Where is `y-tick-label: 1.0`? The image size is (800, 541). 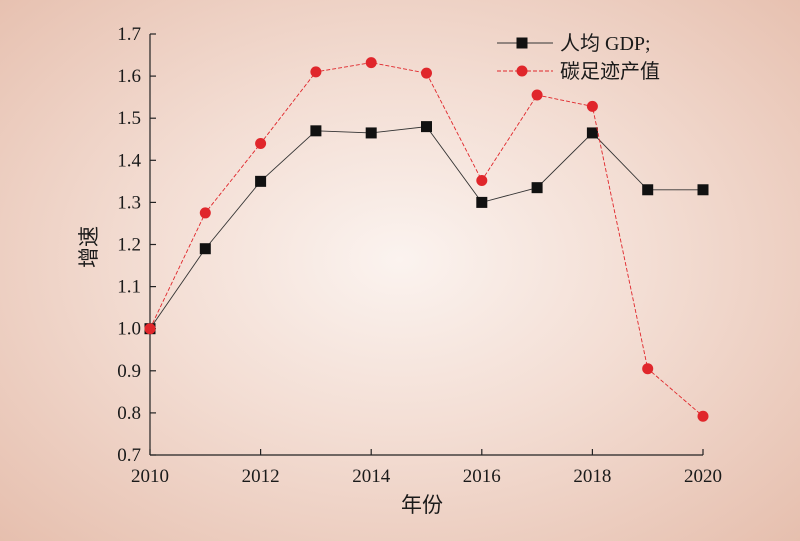 y-tick-label: 1.0 is located at coordinates (129, 329).